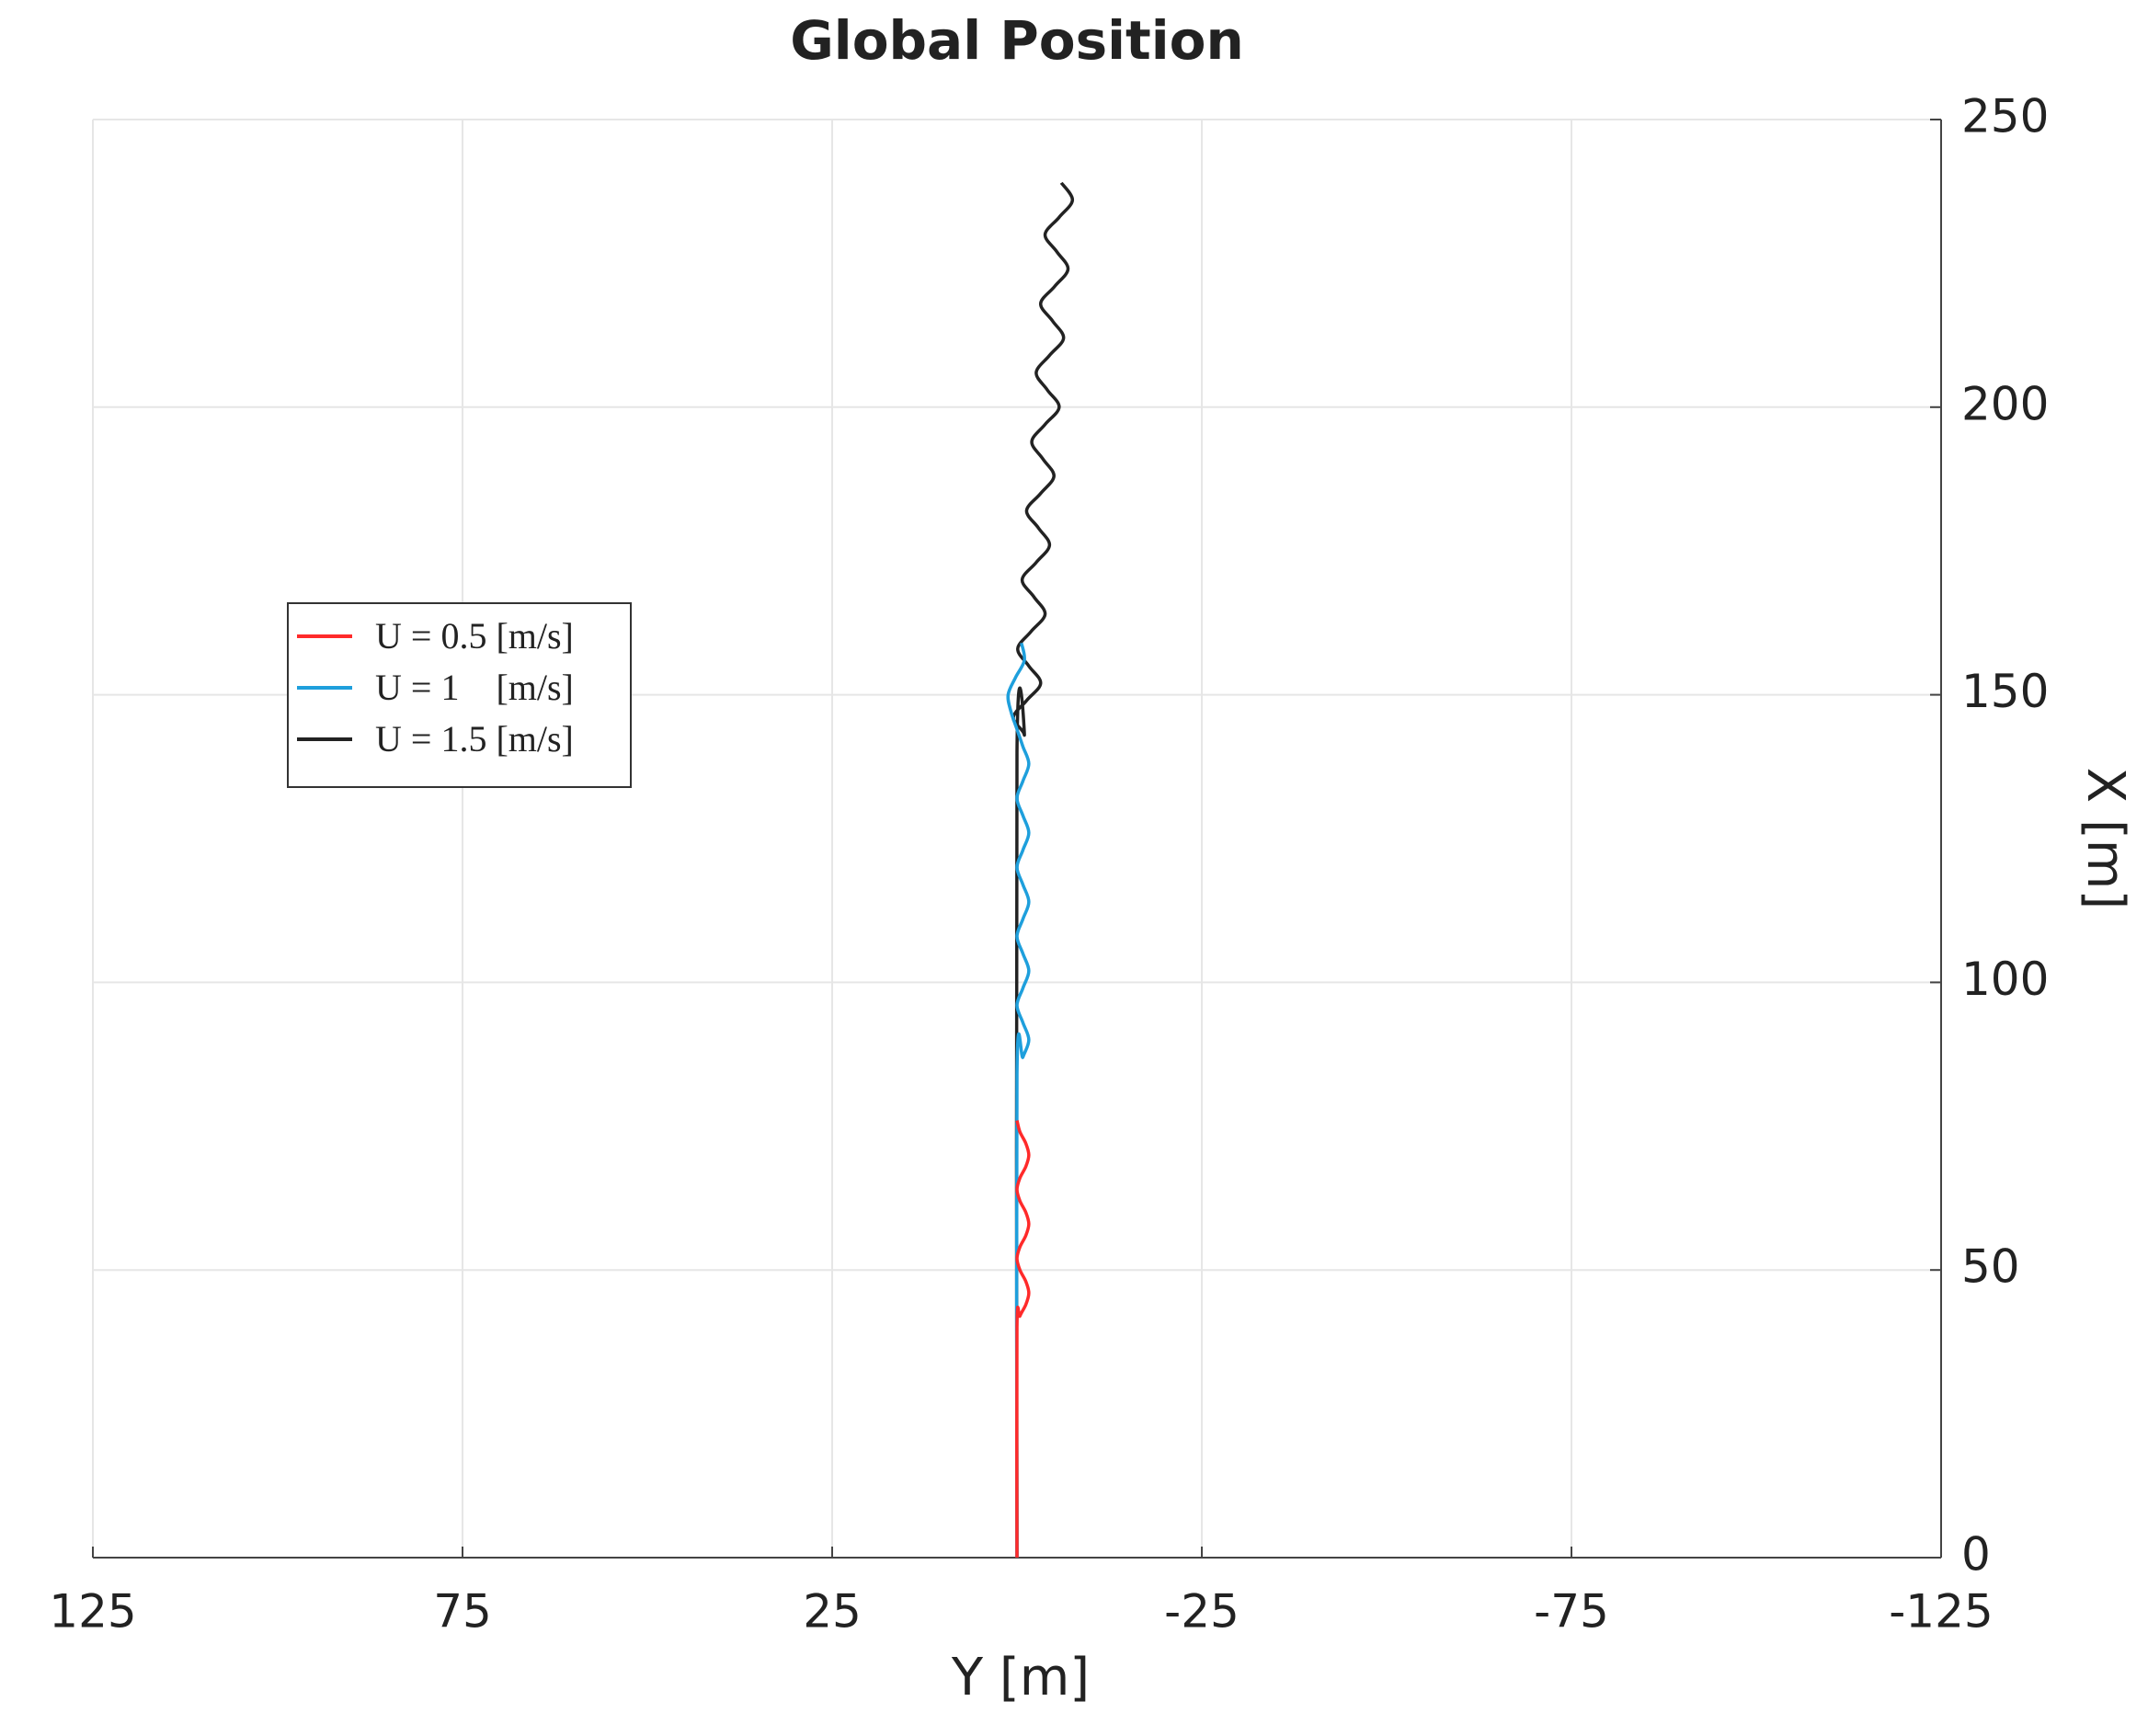  I want to click on x-tick-label: -75, so click(1571, 1612).